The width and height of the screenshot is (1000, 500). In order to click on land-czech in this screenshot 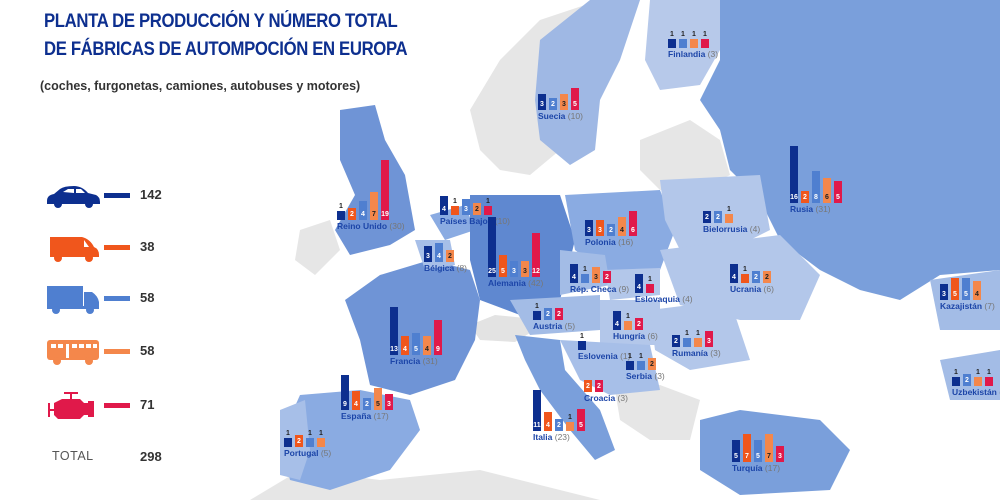, I will do `click(585, 272)`.